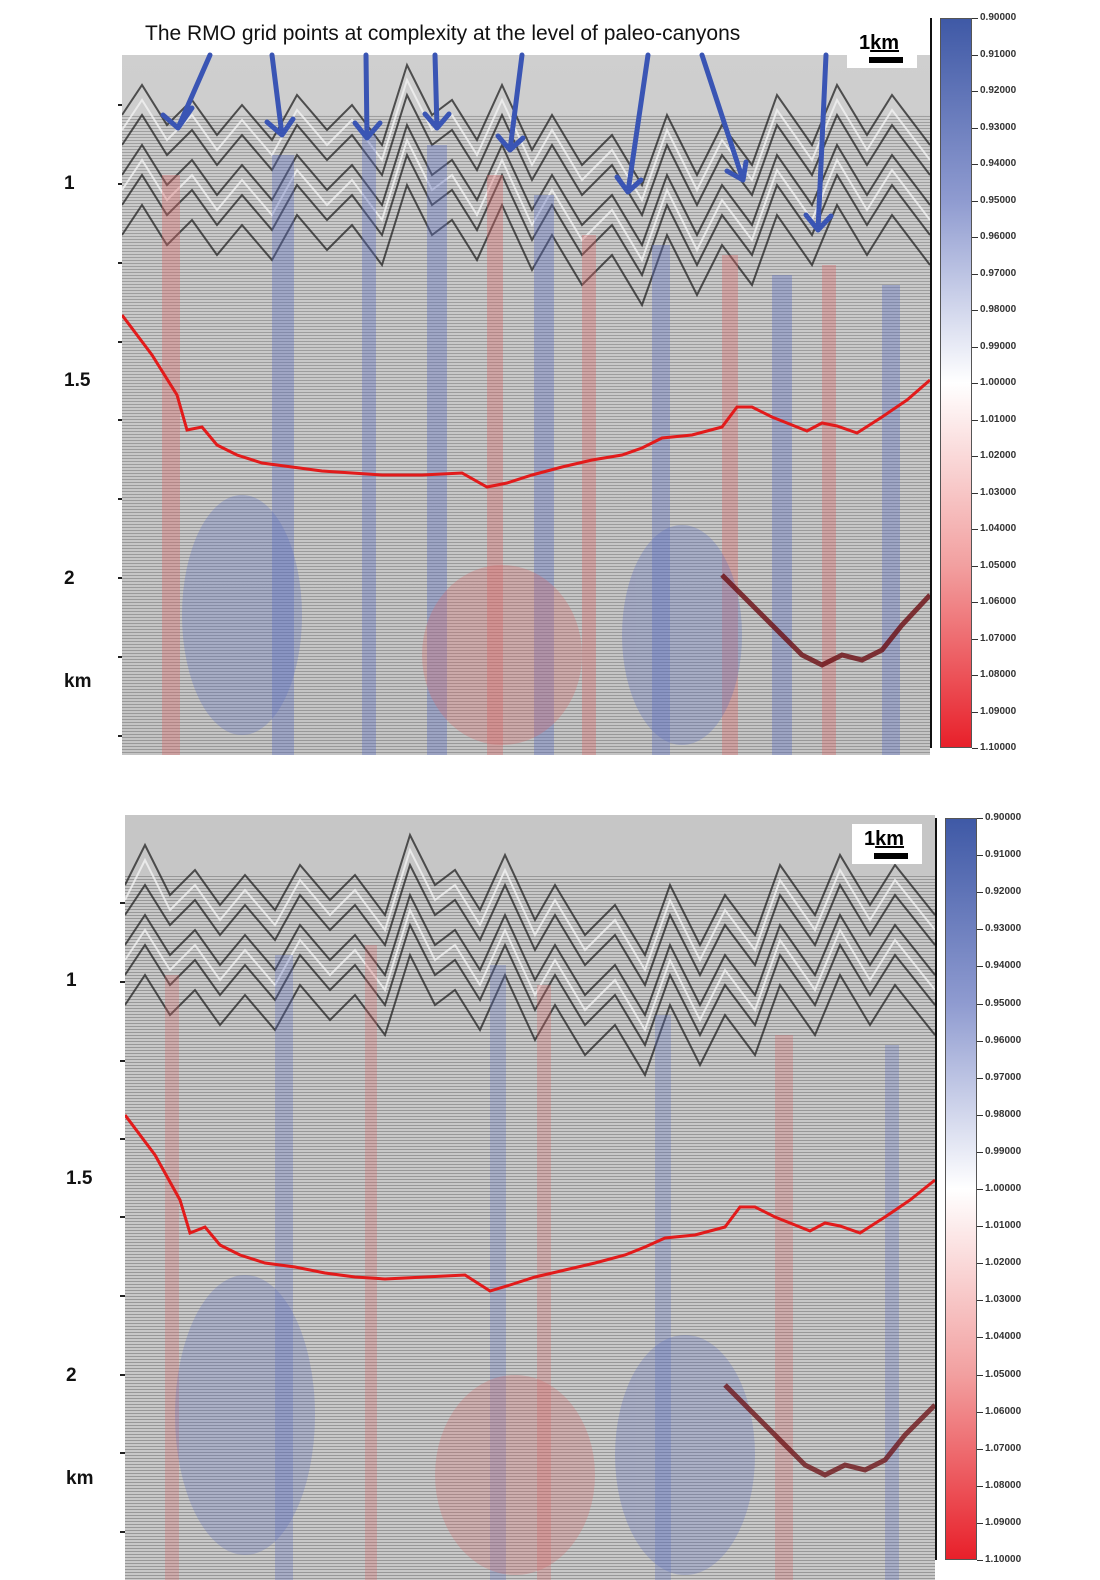 The height and width of the screenshot is (1580, 1100). Describe the element at coordinates (78, 681) in the screenshot. I see `depth-unit-label: km` at that location.